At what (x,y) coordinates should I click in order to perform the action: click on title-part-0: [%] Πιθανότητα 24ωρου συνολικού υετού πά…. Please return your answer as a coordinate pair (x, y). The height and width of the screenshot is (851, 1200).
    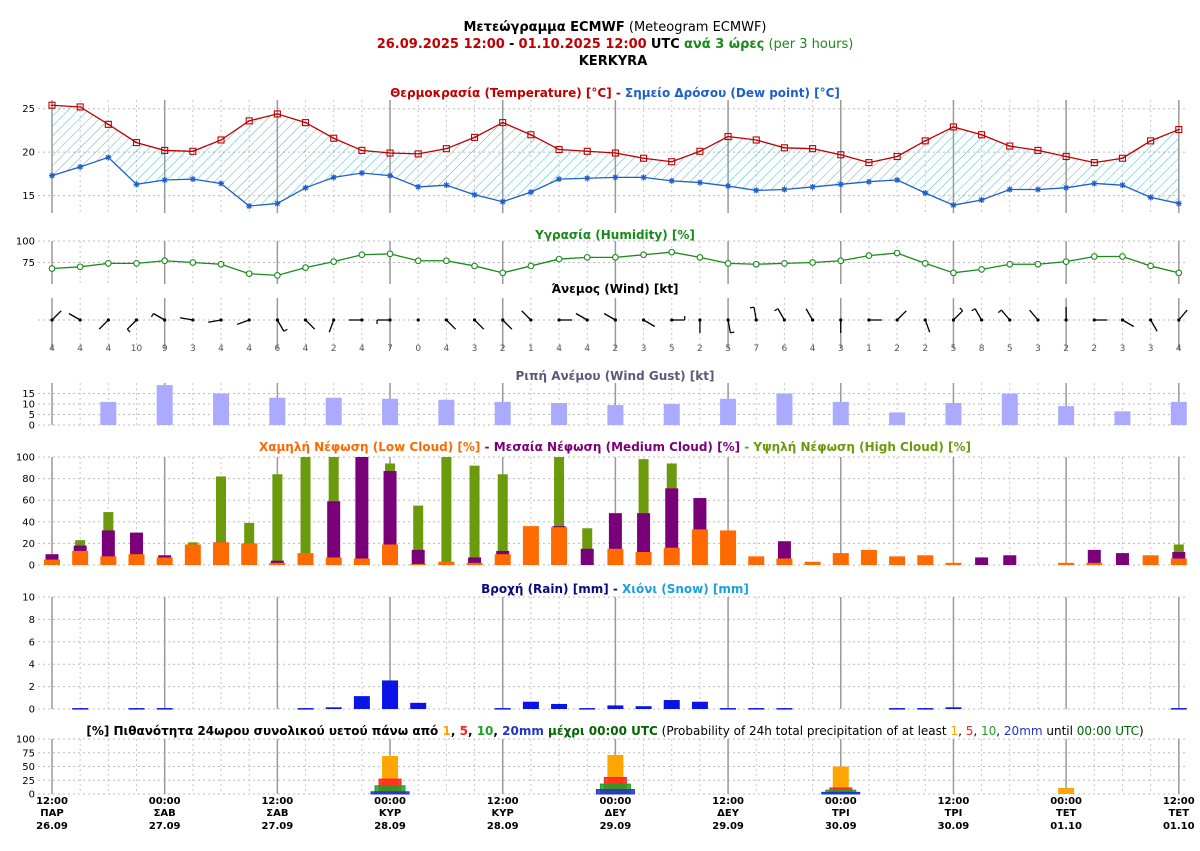
    Looking at the image, I should click on (264, 731).